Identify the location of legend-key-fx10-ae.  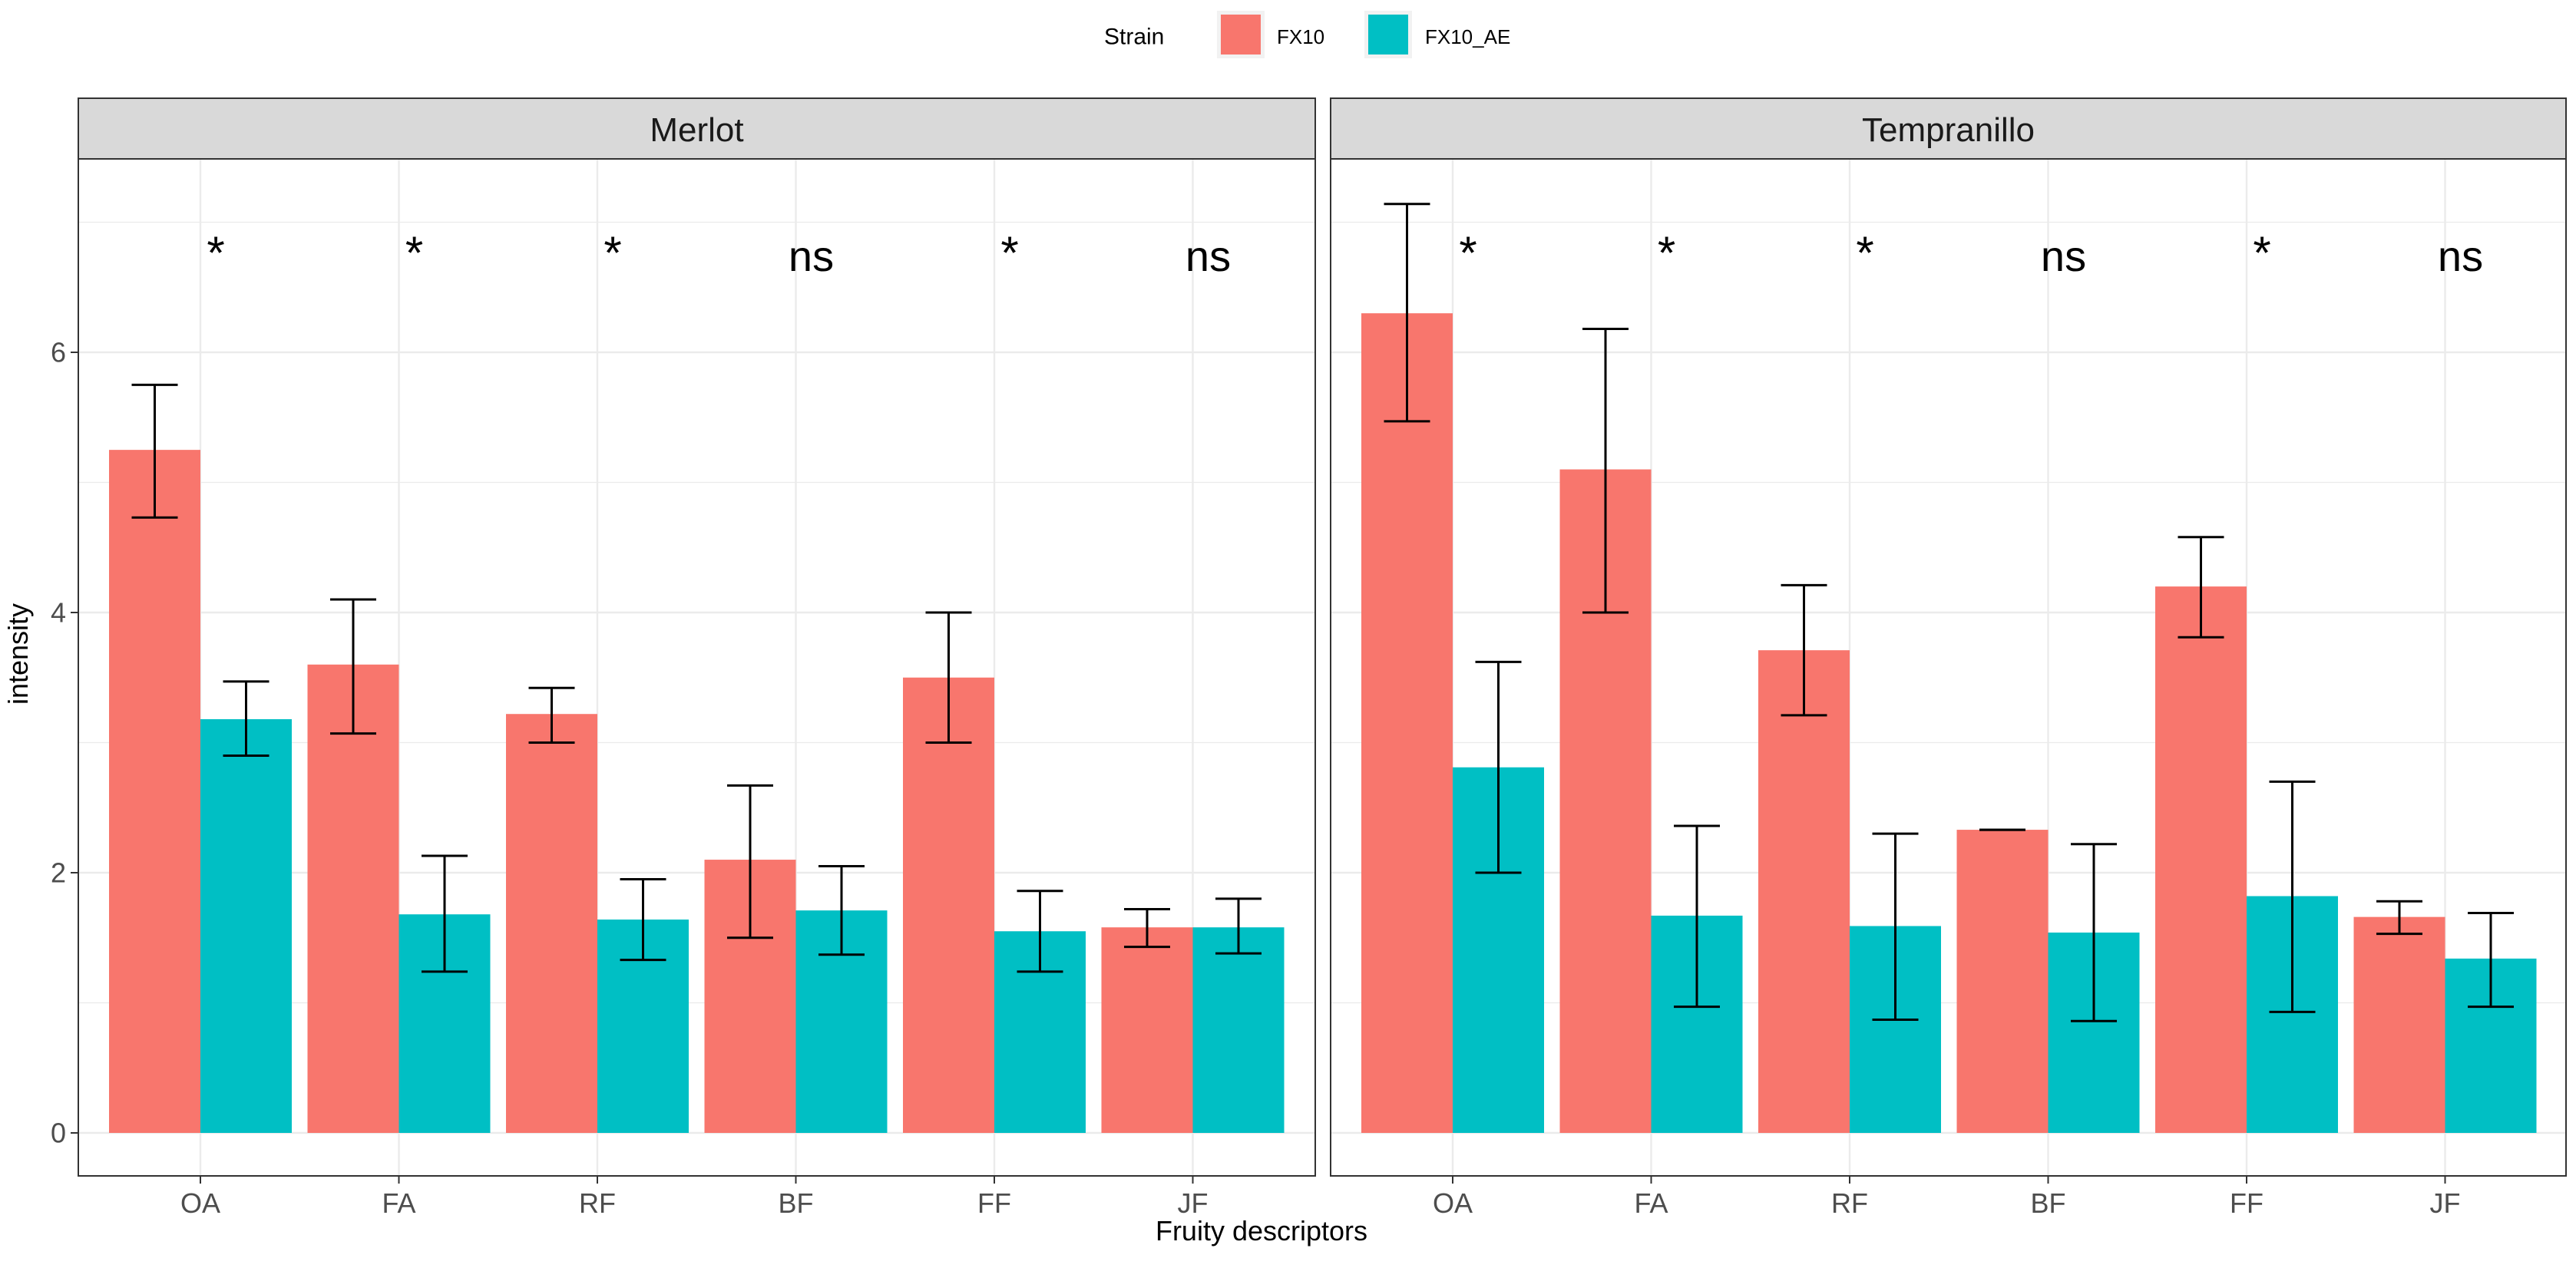
(1388, 34).